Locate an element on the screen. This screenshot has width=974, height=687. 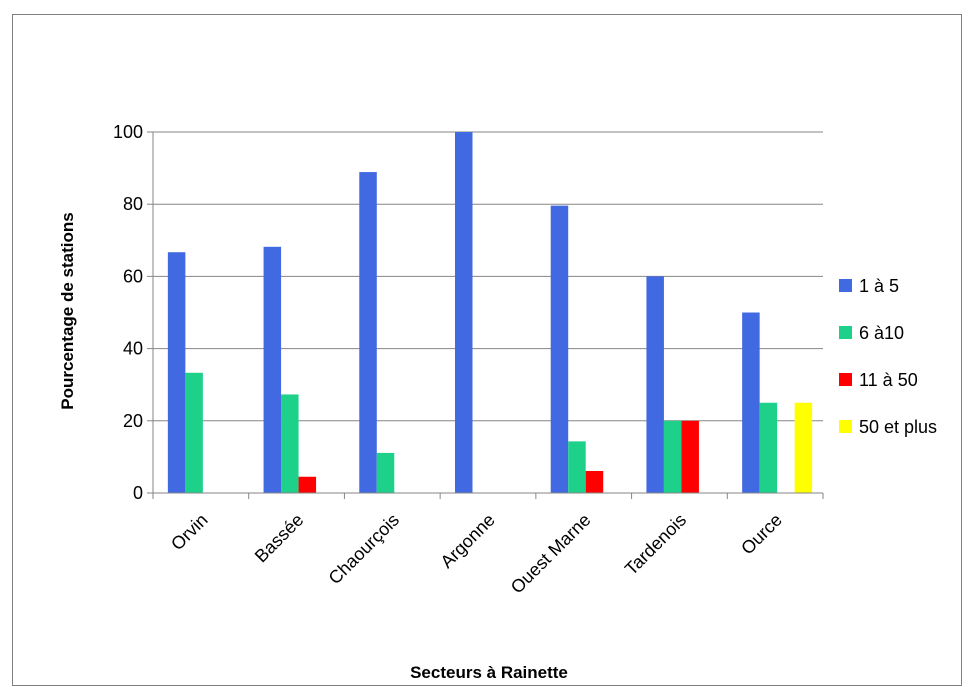
y-tick-label: 100 is located at coordinates (128, 132).